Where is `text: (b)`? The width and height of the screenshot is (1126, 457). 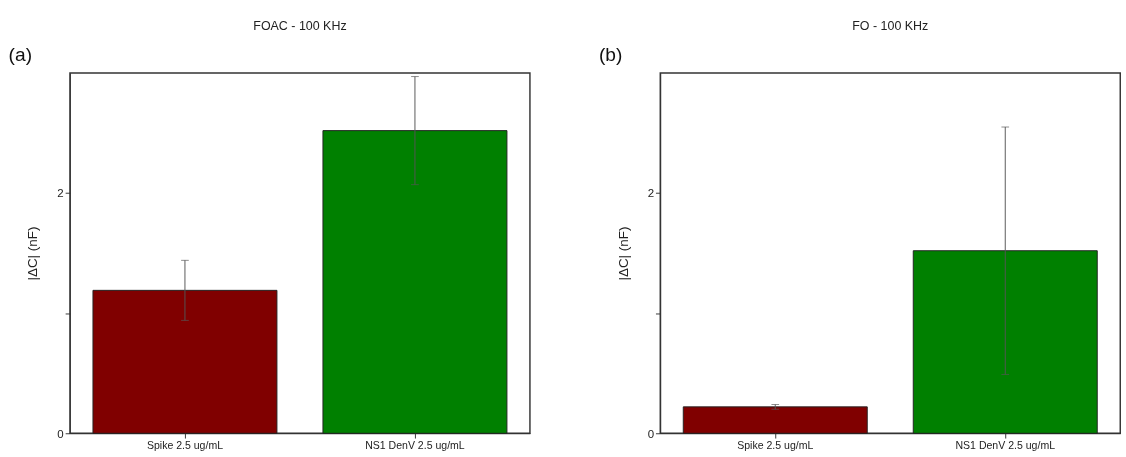
text: (b) is located at coordinates (610, 55).